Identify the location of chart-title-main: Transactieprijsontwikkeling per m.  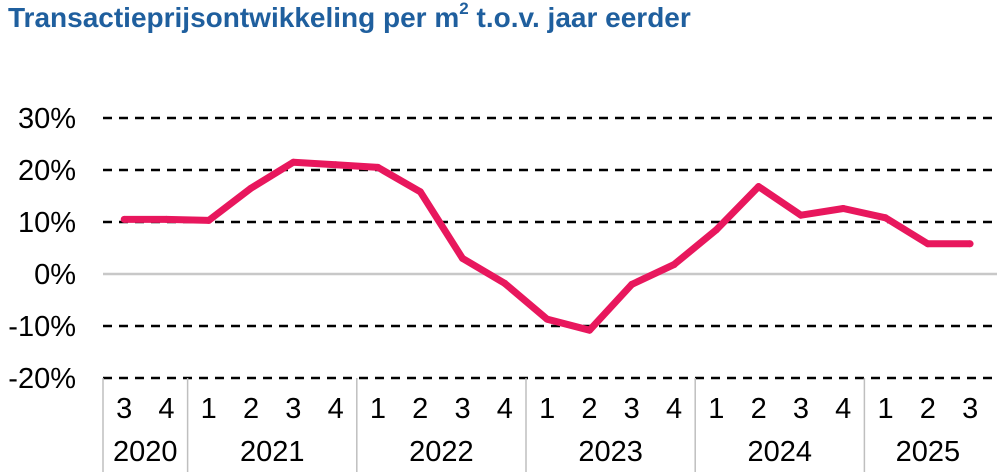
(234, 17).